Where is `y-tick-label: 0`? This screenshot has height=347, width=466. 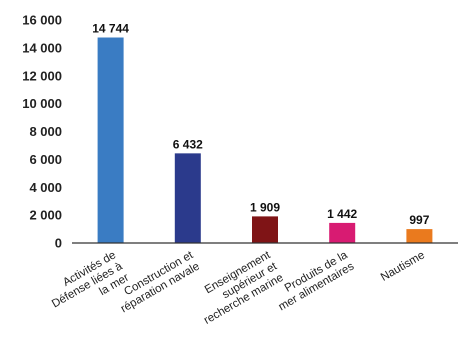 y-tick-label: 0 is located at coordinates (58, 243).